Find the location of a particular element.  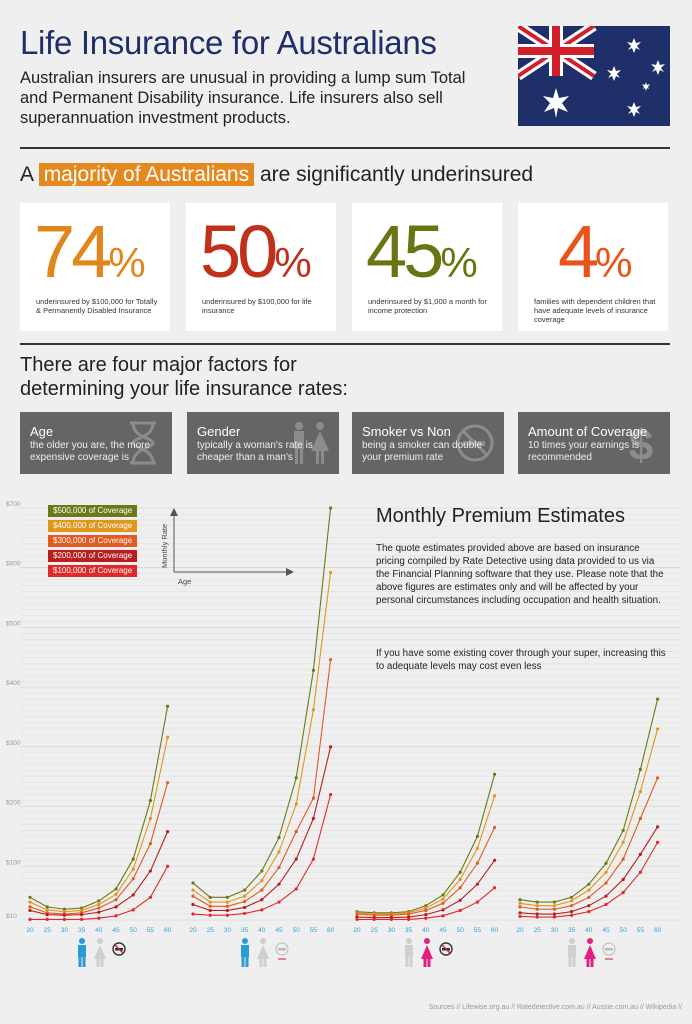

legend-item: $500,000 of Coverage is located at coordinates (93, 511).